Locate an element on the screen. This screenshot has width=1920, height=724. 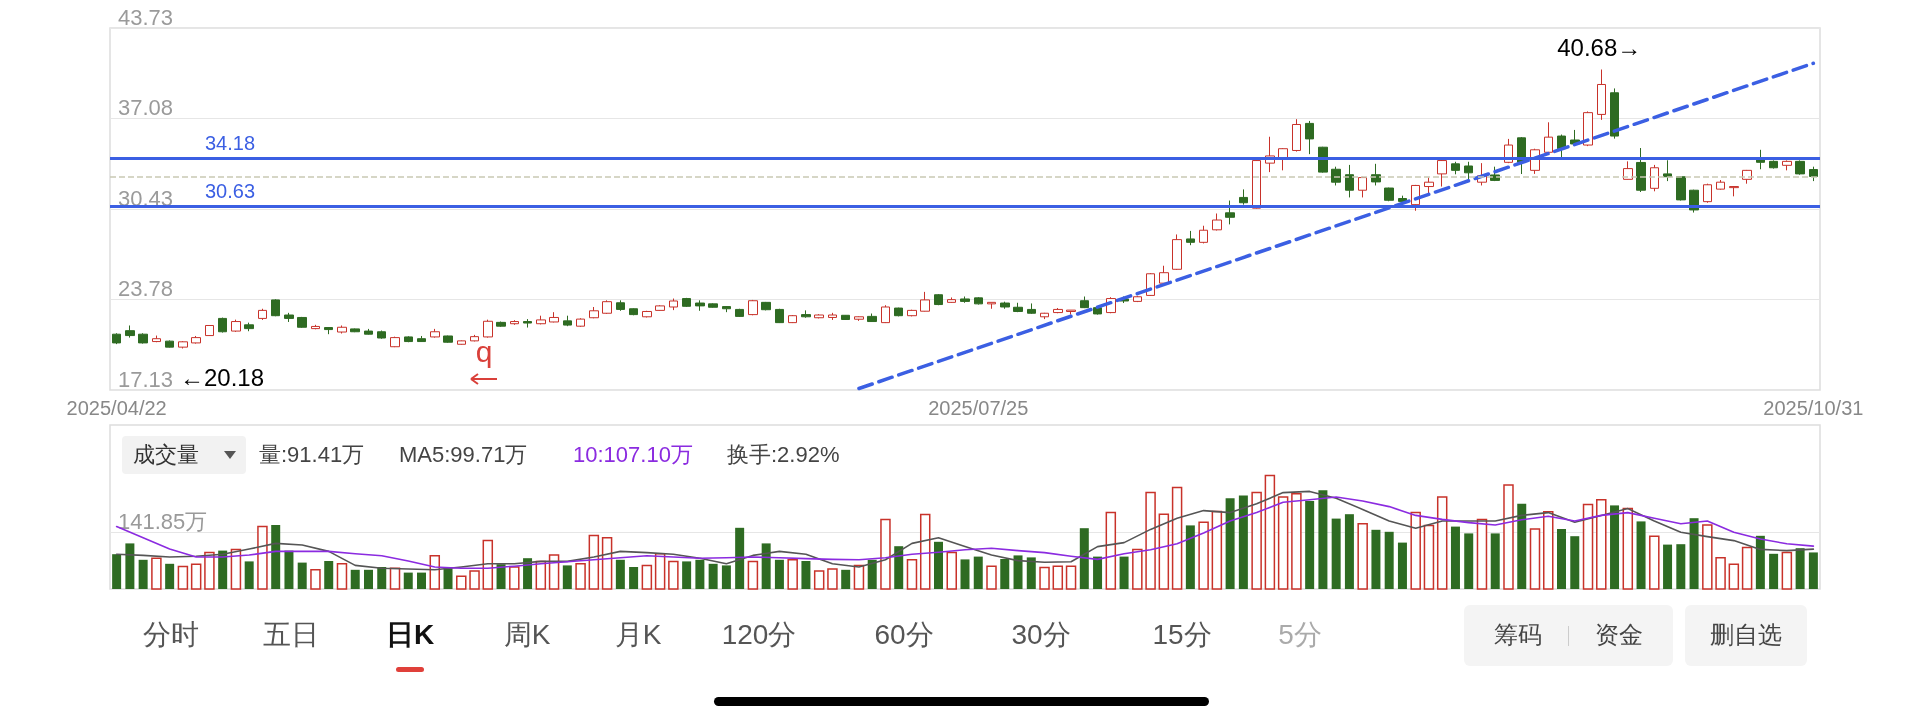
annotation: MA5:99.71万 is located at coordinates (463, 454).